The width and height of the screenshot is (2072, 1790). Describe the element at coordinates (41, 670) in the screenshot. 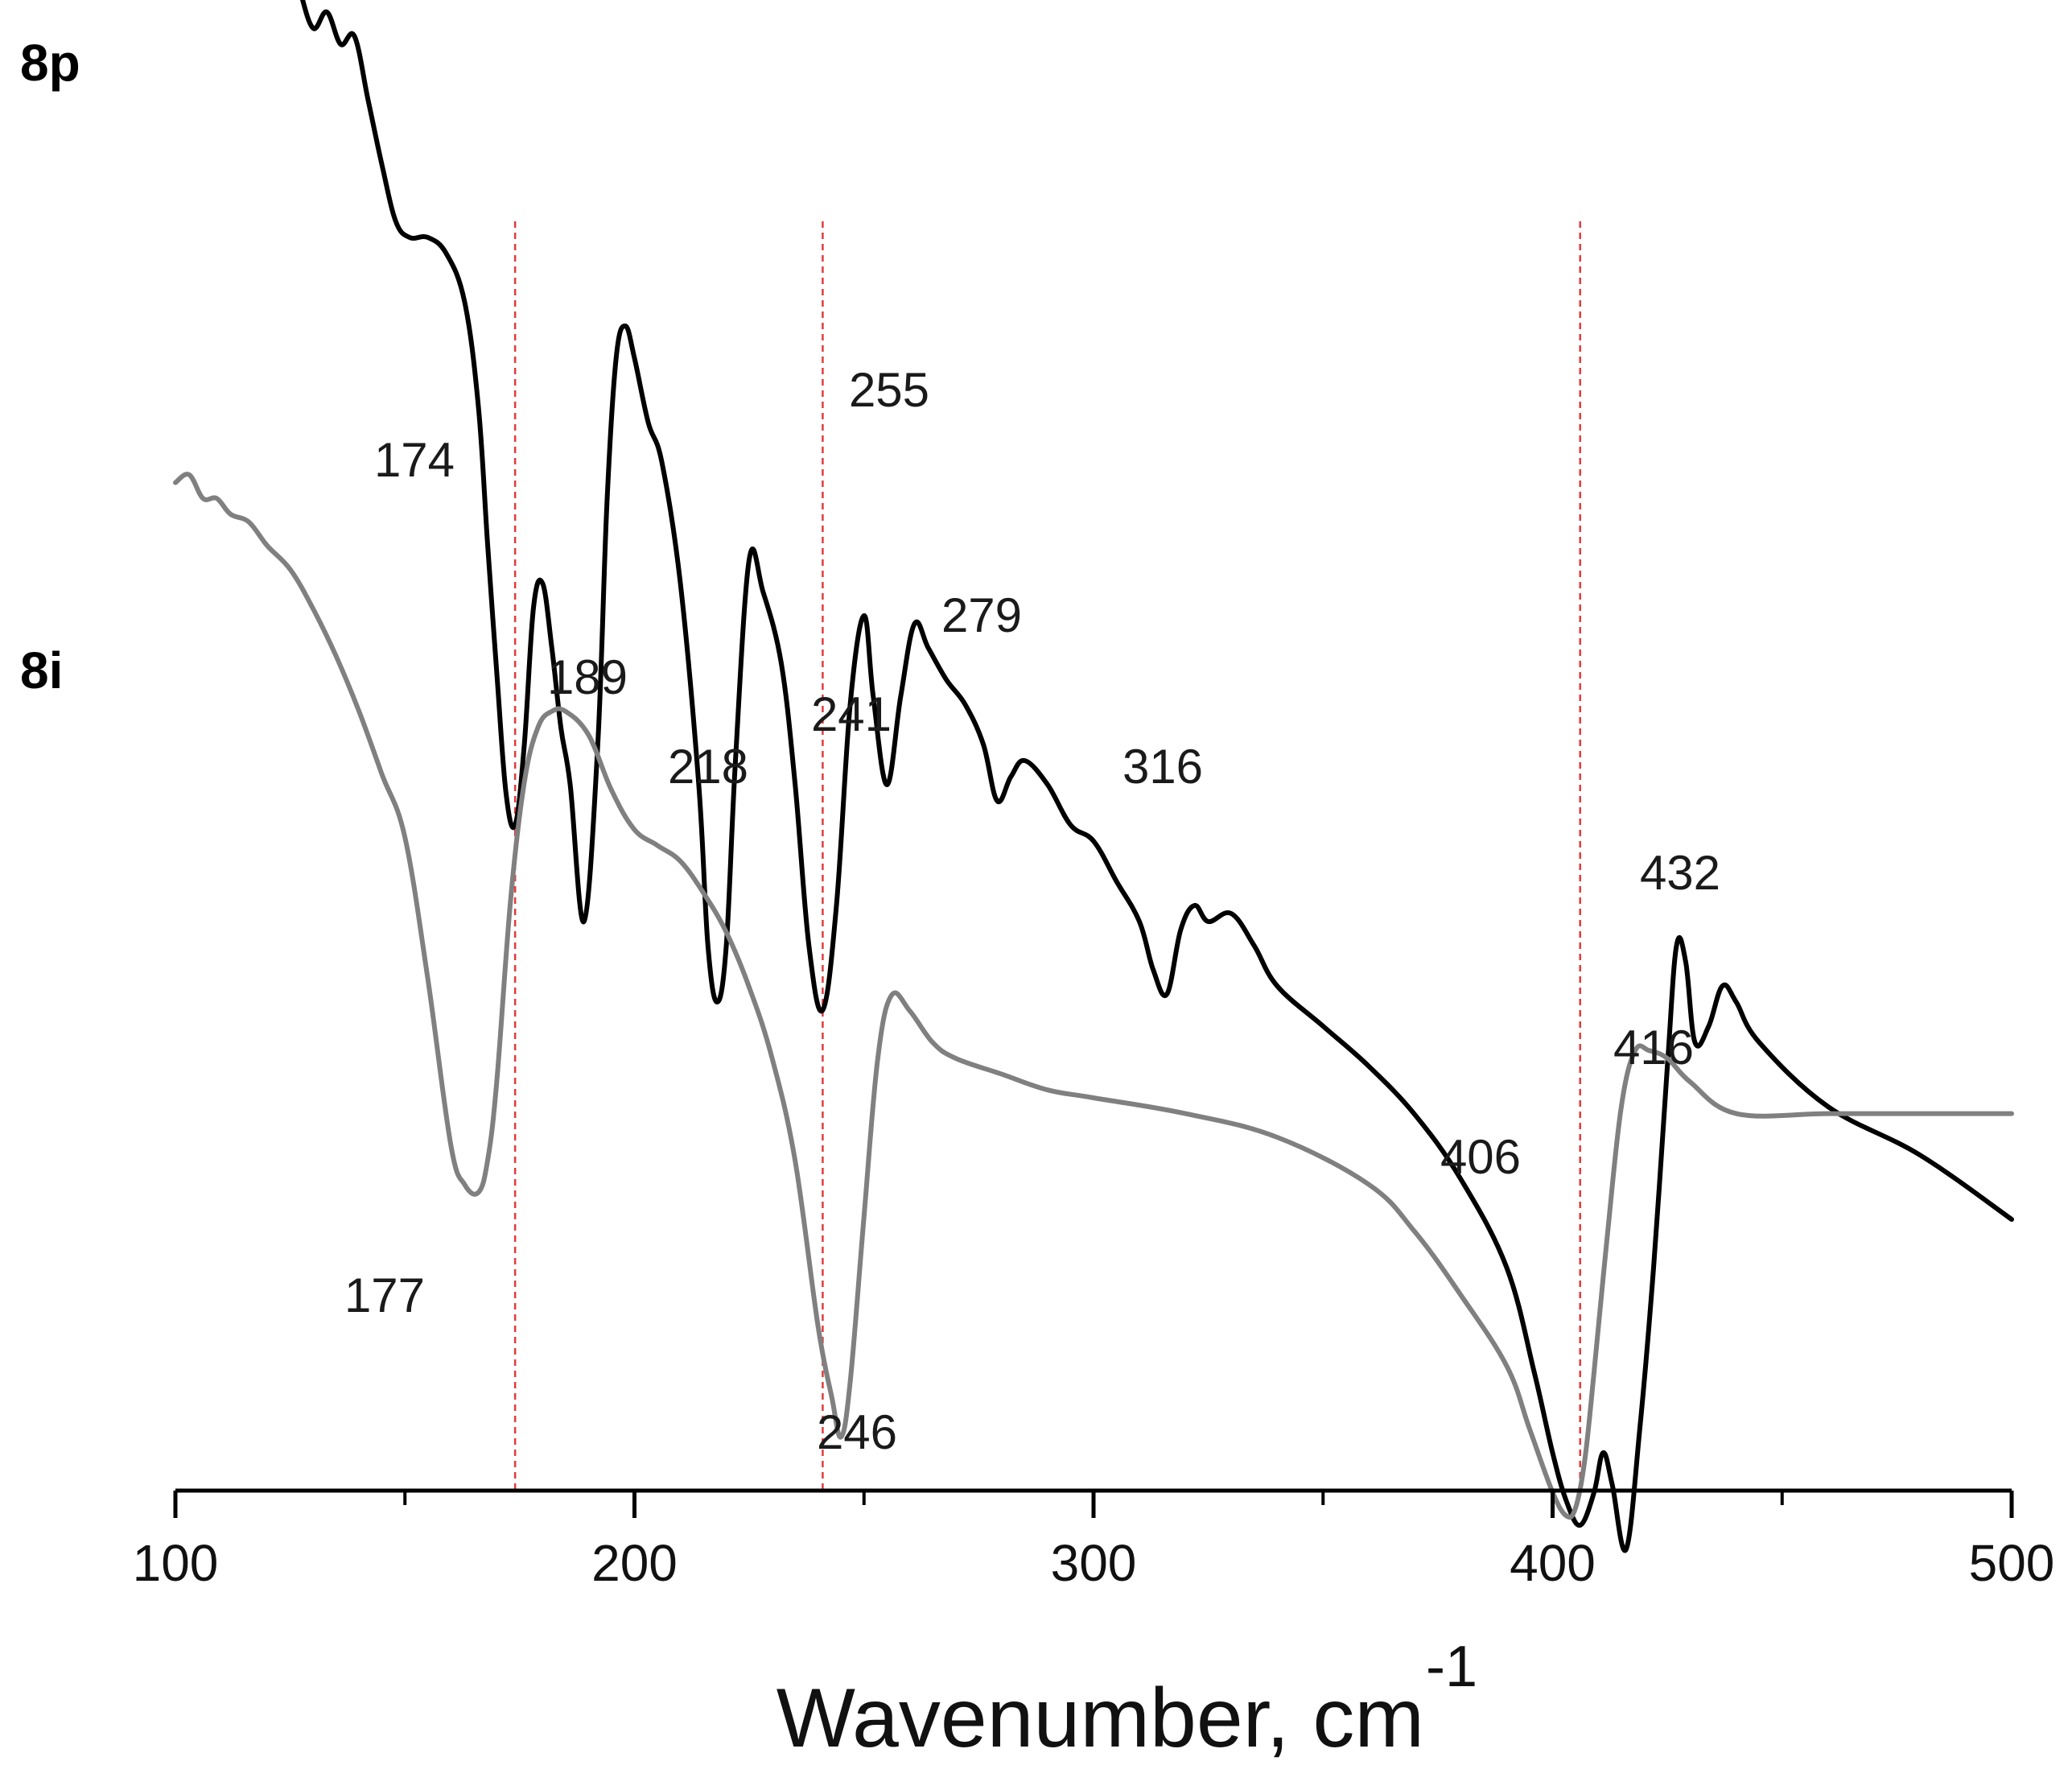

I see `series-label-8i: 8i` at that location.